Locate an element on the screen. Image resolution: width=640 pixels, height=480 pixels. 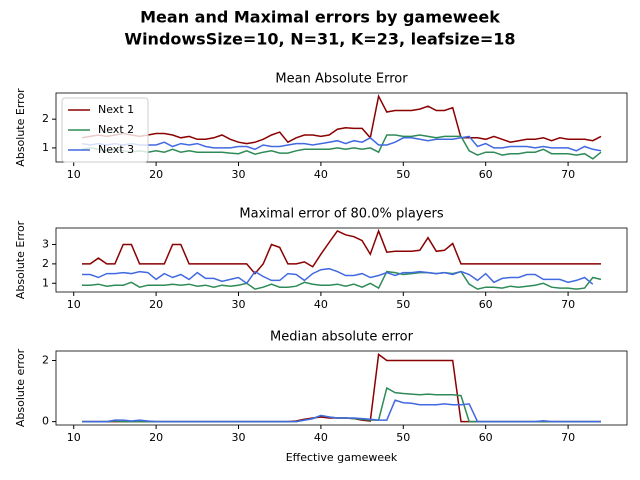
legend-box is located at coordinates (105, 130).